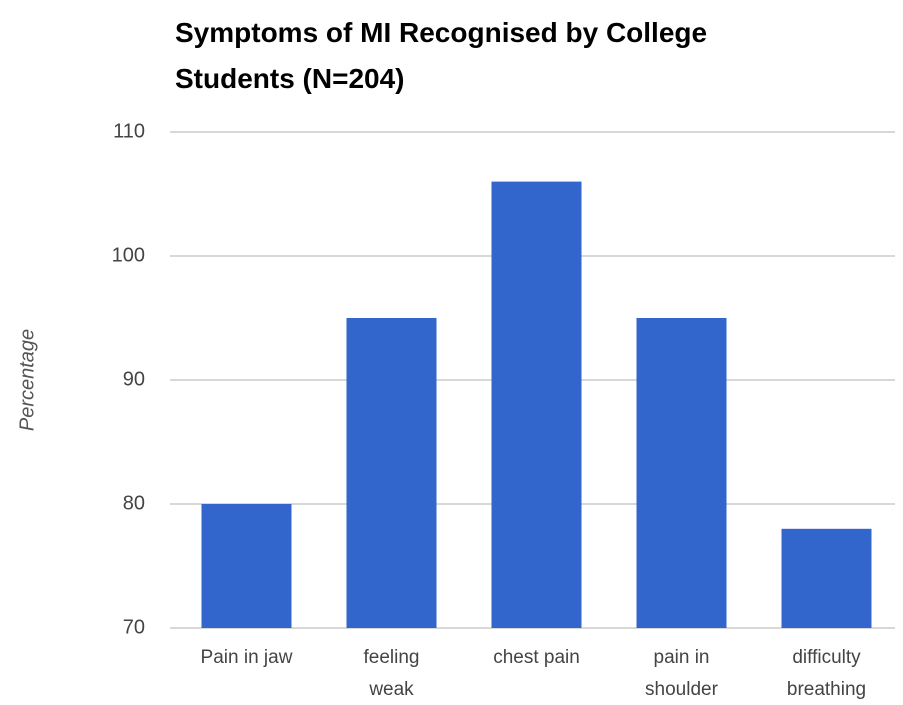  Describe the element at coordinates (536, 657) in the screenshot. I see `x-tick-label: chest pain` at that location.